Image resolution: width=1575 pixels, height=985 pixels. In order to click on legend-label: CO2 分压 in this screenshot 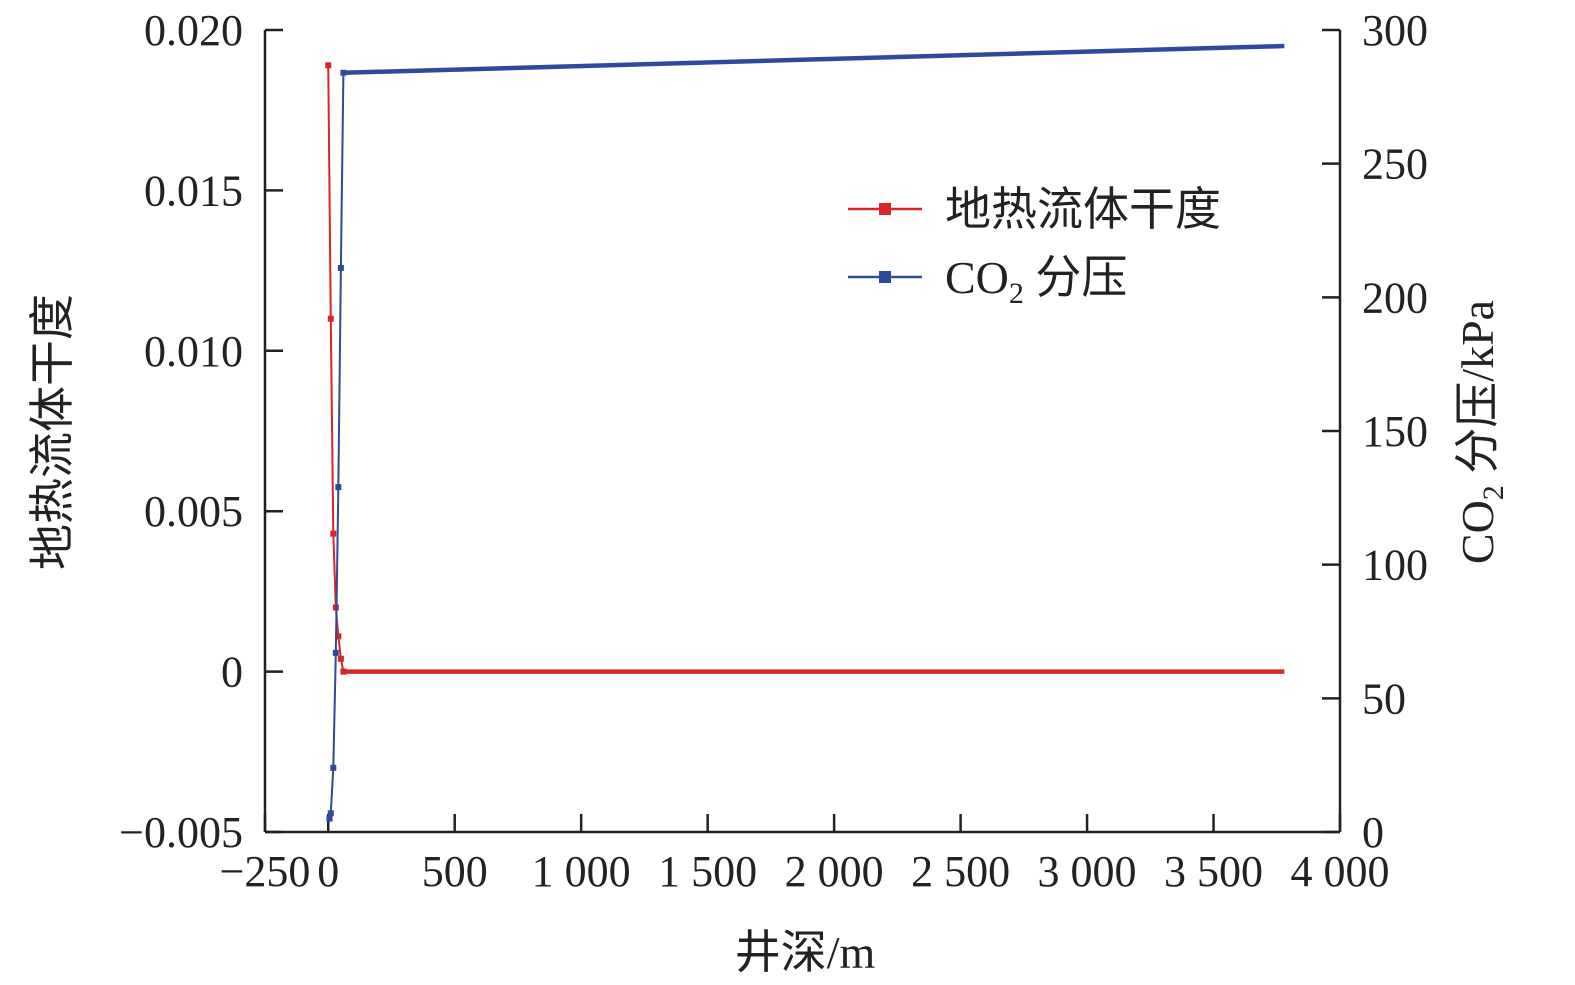, I will do `click(1036, 281)`.